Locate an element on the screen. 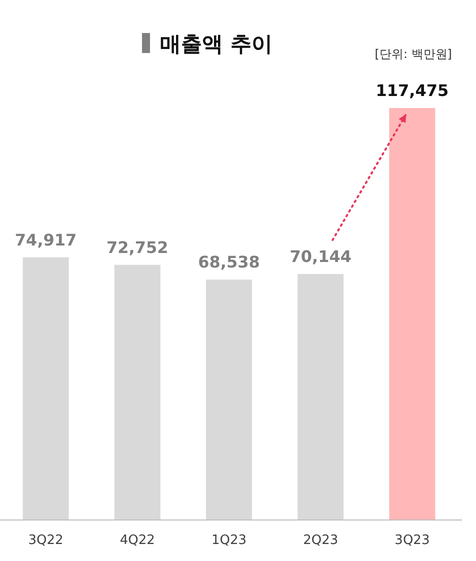 This screenshot has height=561, width=476. x-tick-label: 3Q23 is located at coordinates (412, 540).